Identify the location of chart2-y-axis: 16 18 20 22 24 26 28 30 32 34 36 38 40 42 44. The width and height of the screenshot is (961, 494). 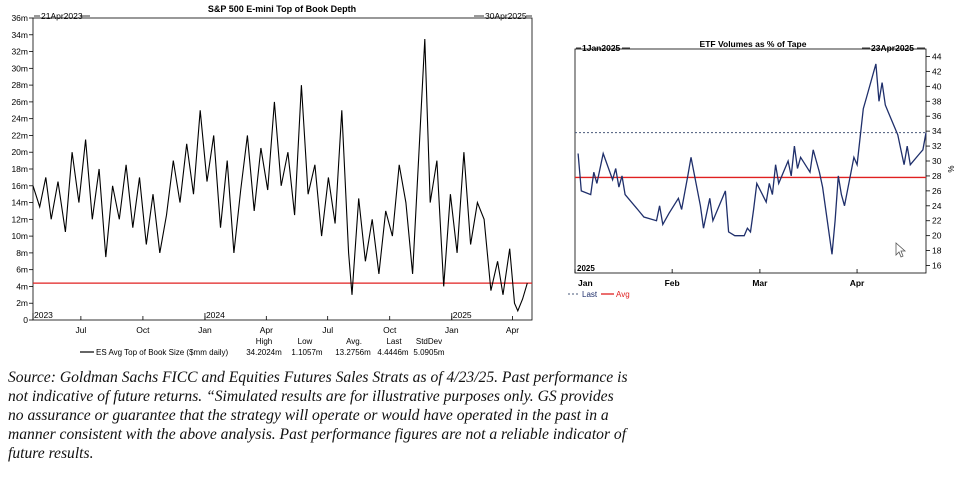
(934, 161).